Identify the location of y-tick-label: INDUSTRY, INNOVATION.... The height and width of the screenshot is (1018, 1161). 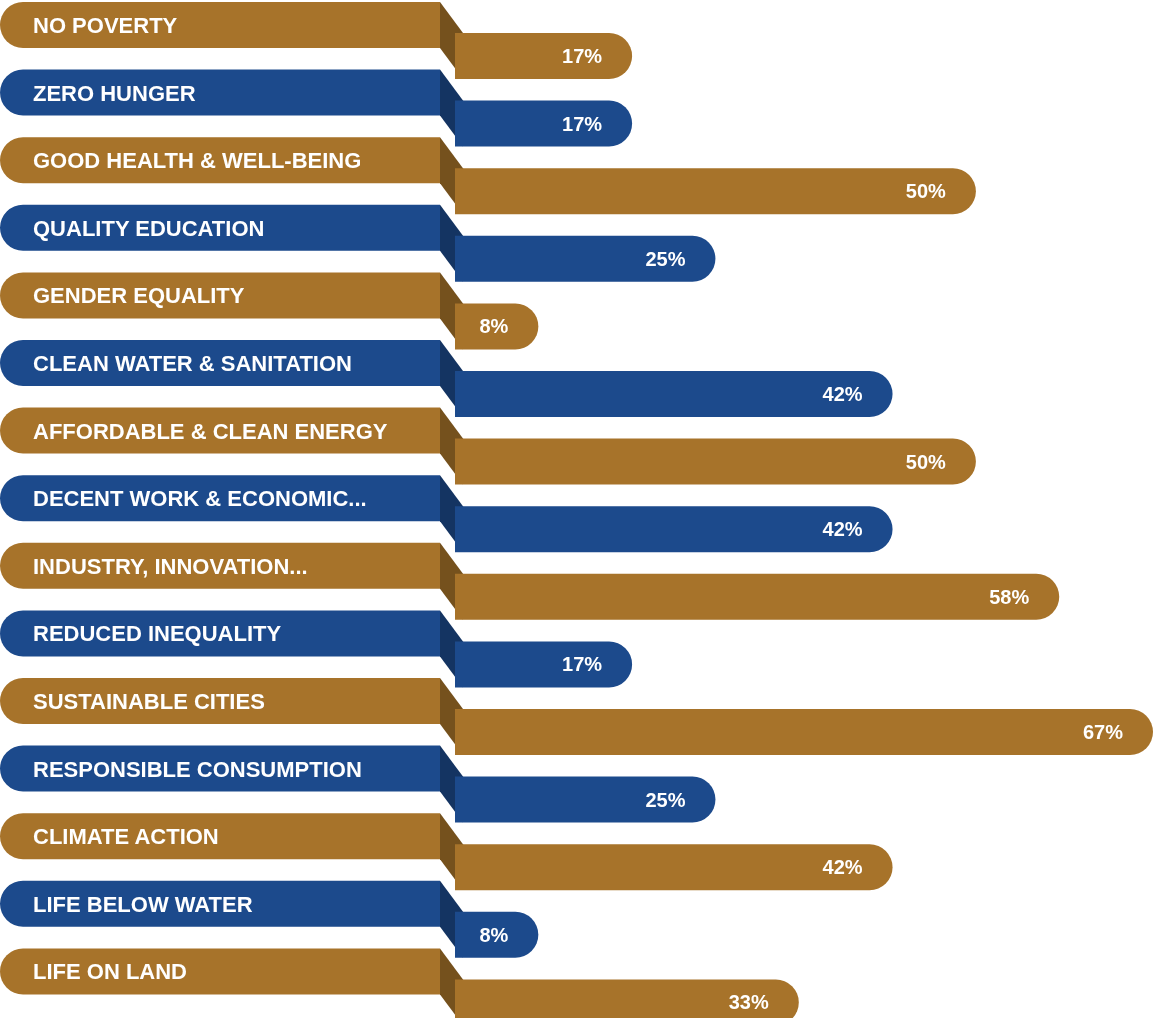
(170, 566).